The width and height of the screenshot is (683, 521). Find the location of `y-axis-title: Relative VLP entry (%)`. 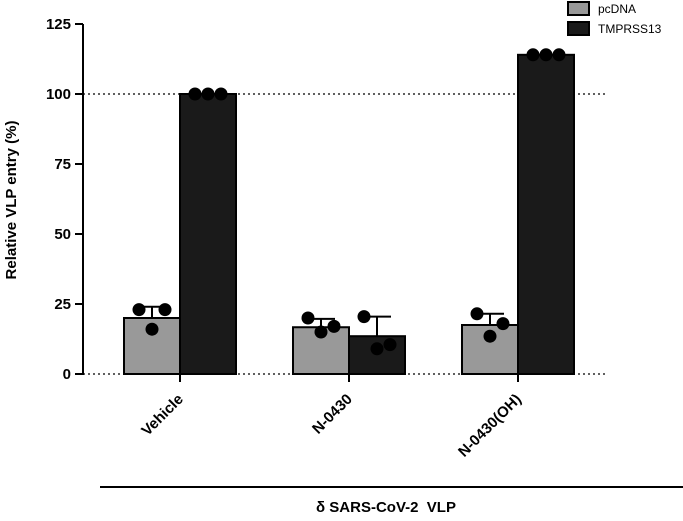

y-axis-title: Relative VLP entry (%) is located at coordinates (11, 200).